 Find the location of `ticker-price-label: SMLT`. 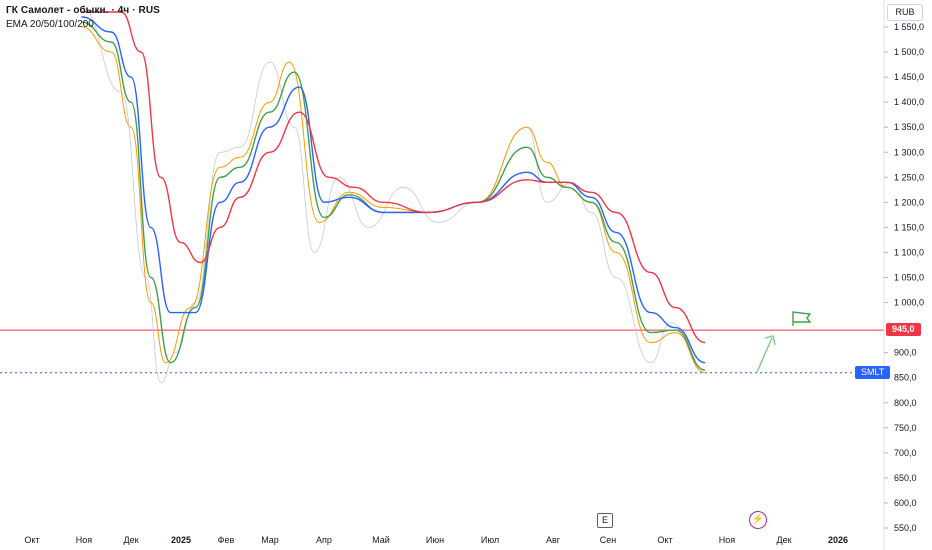

ticker-price-label: SMLT is located at coordinates (873, 372).